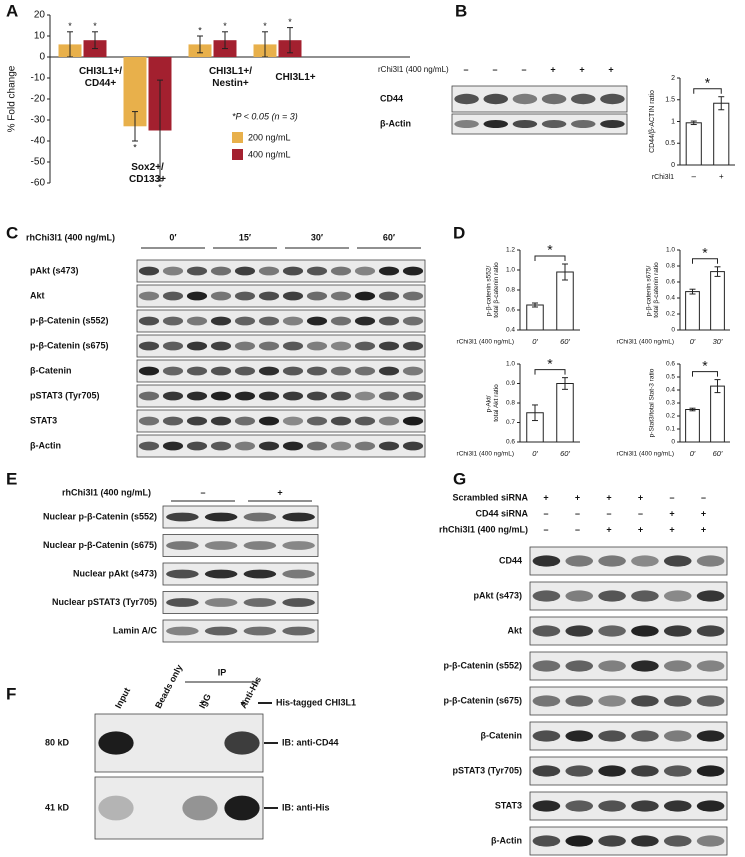 Image resolution: width=745 pixels, height=857 pixels. Describe the element at coordinates (670, 266) in the screenshot. I see `y-tick-label: 0.8` at that location.